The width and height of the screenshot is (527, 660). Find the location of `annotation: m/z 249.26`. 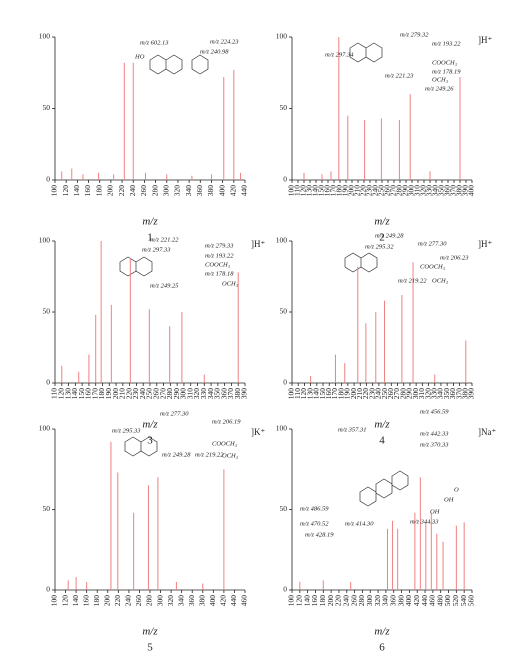

annotation: m/z 249.26 is located at coordinates (439, 88).